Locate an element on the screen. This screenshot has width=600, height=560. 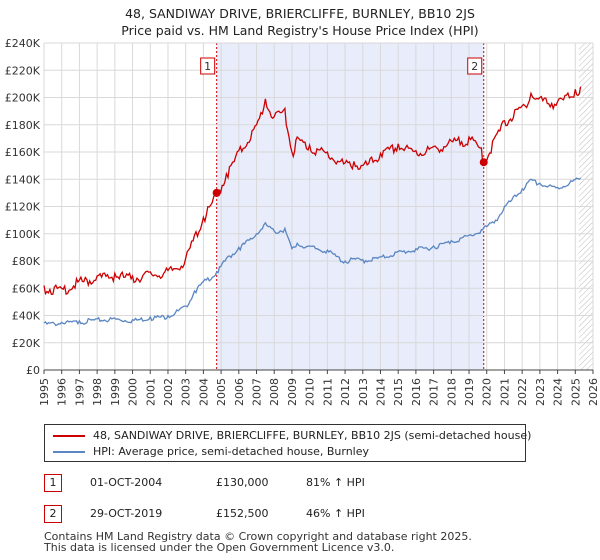
y-tick-label: £180K is located at coordinates (23, 125).